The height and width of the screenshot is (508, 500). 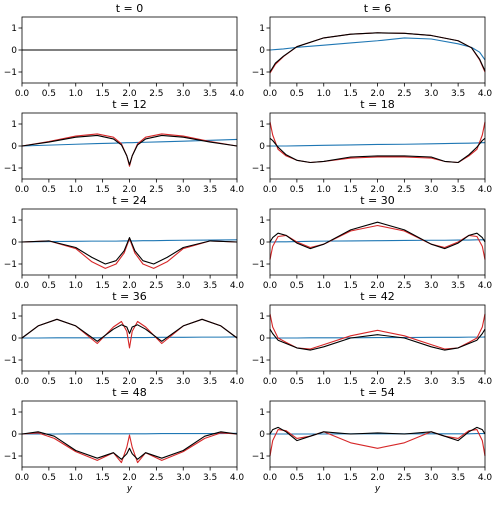 What do you see at coordinates (124, 440) in the screenshot?
I see `subplot: t = 48 0.0 0.5 1.0 1.5 2.0 2.5 3.0 3.5 4.0 −1 0 1 y` at bounding box center [124, 440].